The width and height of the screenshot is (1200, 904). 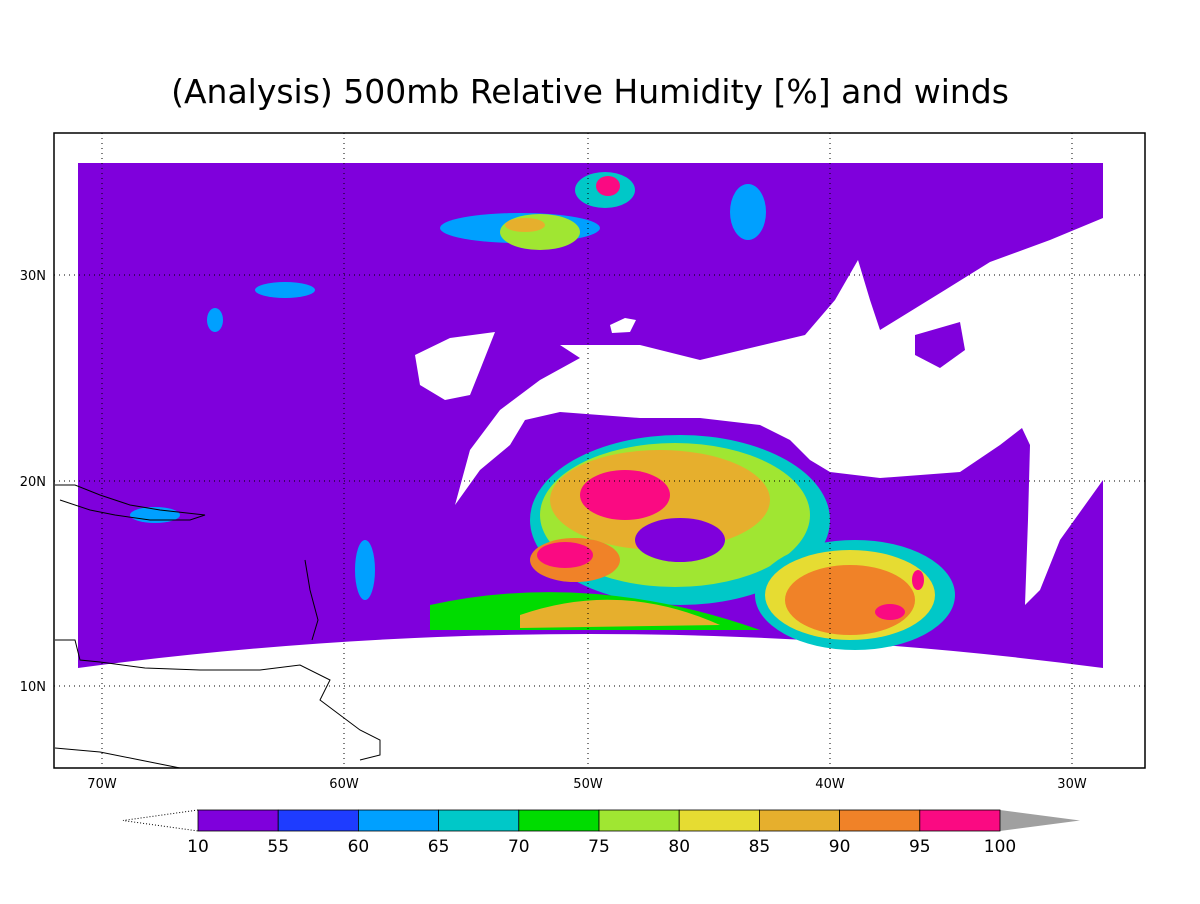 I want to click on colorbar-label: 80, so click(x=679, y=847).